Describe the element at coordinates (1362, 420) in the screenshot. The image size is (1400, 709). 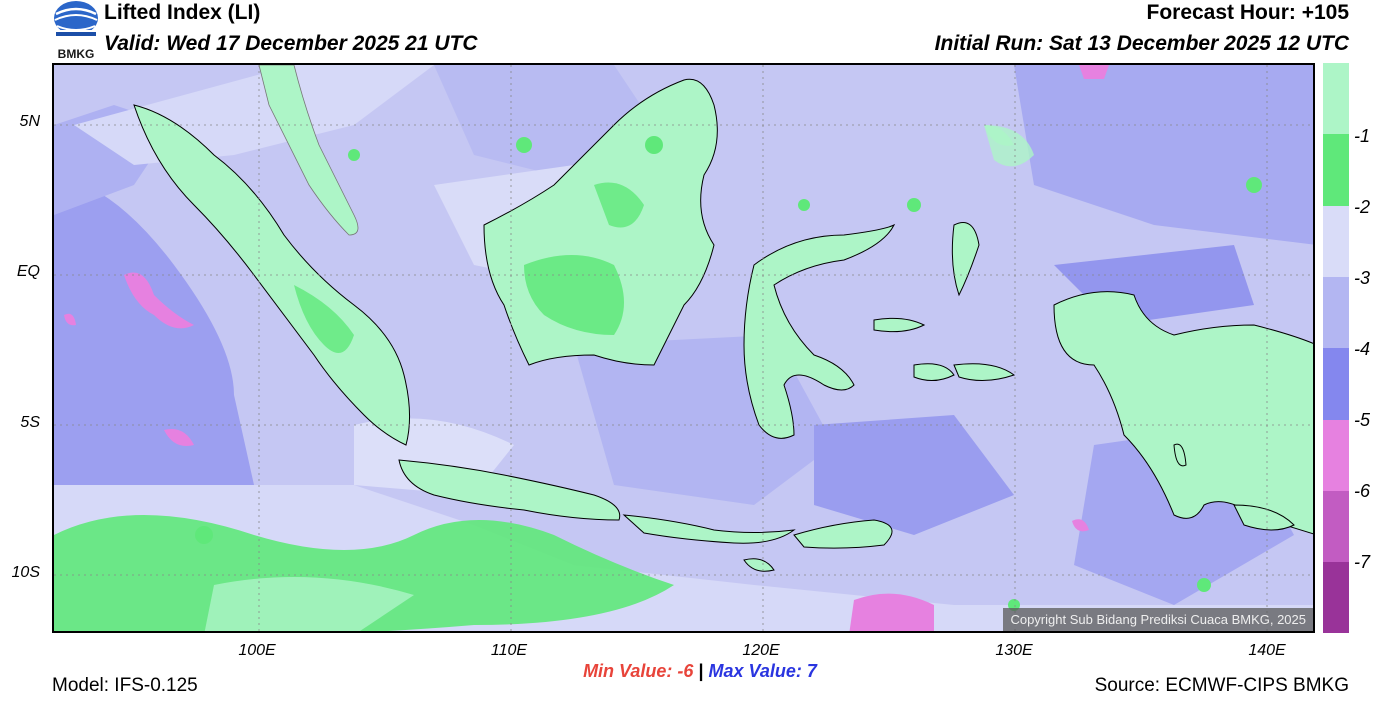
I see `colorbar-label: -5` at that location.